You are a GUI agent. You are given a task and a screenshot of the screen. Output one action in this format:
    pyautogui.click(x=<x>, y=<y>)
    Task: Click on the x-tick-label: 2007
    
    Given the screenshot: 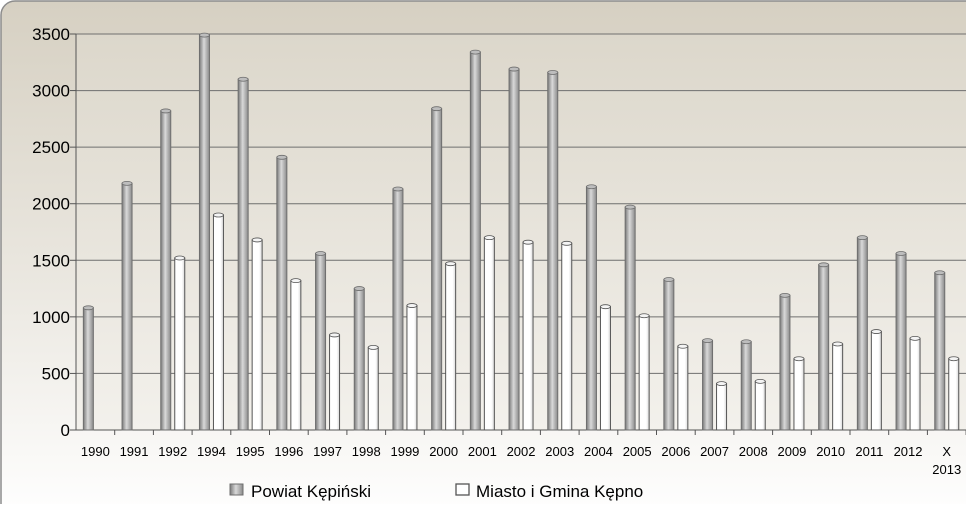 What is the action you would take?
    pyautogui.click(x=714, y=451)
    